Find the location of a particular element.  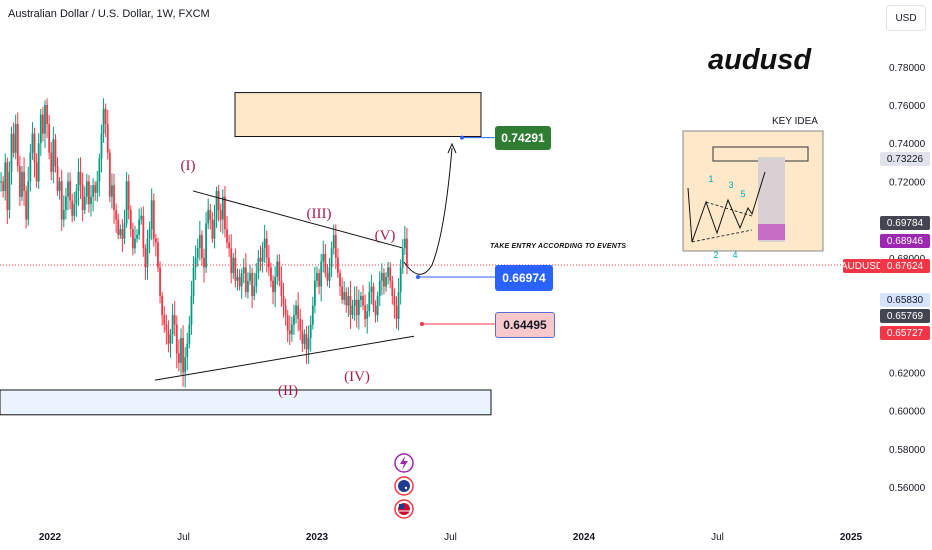

y-tick-label: 0.72000 is located at coordinates (907, 182).